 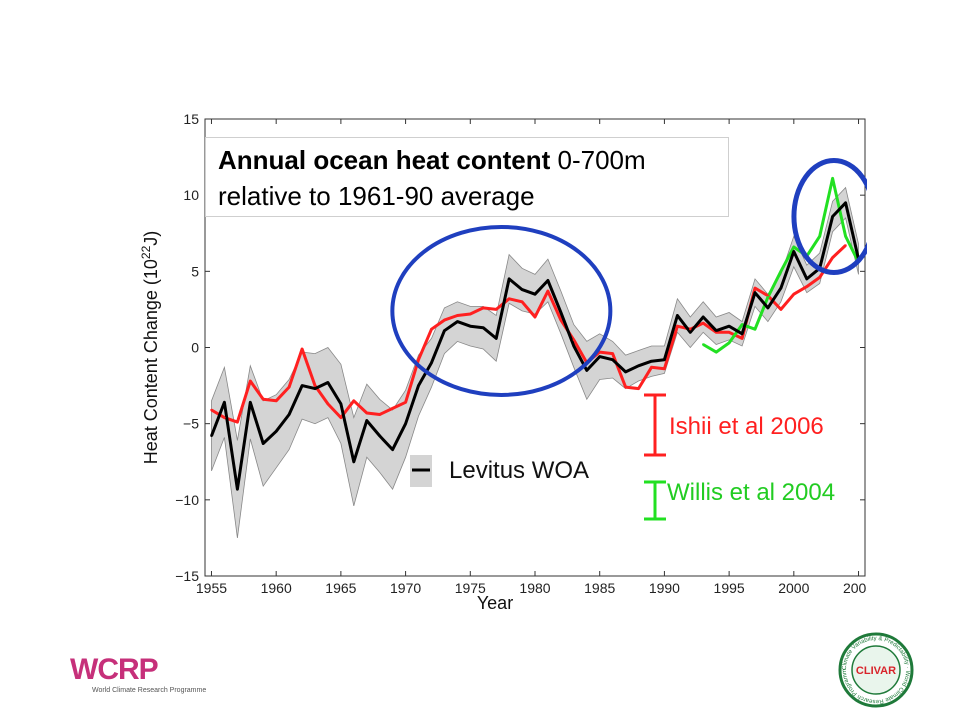 What do you see at coordinates (729, 588) in the screenshot?
I see `x-tick-label: 1995` at bounding box center [729, 588].